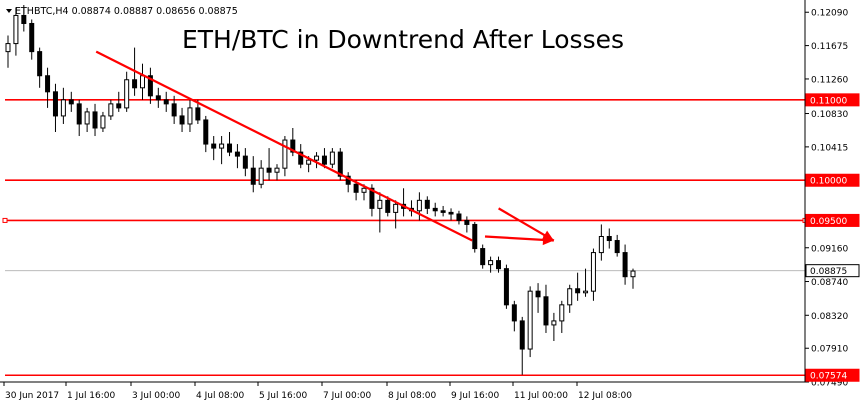  What do you see at coordinates (541, 396) in the screenshot?
I see `x-tick-label: 11 Jul 00:00` at bounding box center [541, 396].